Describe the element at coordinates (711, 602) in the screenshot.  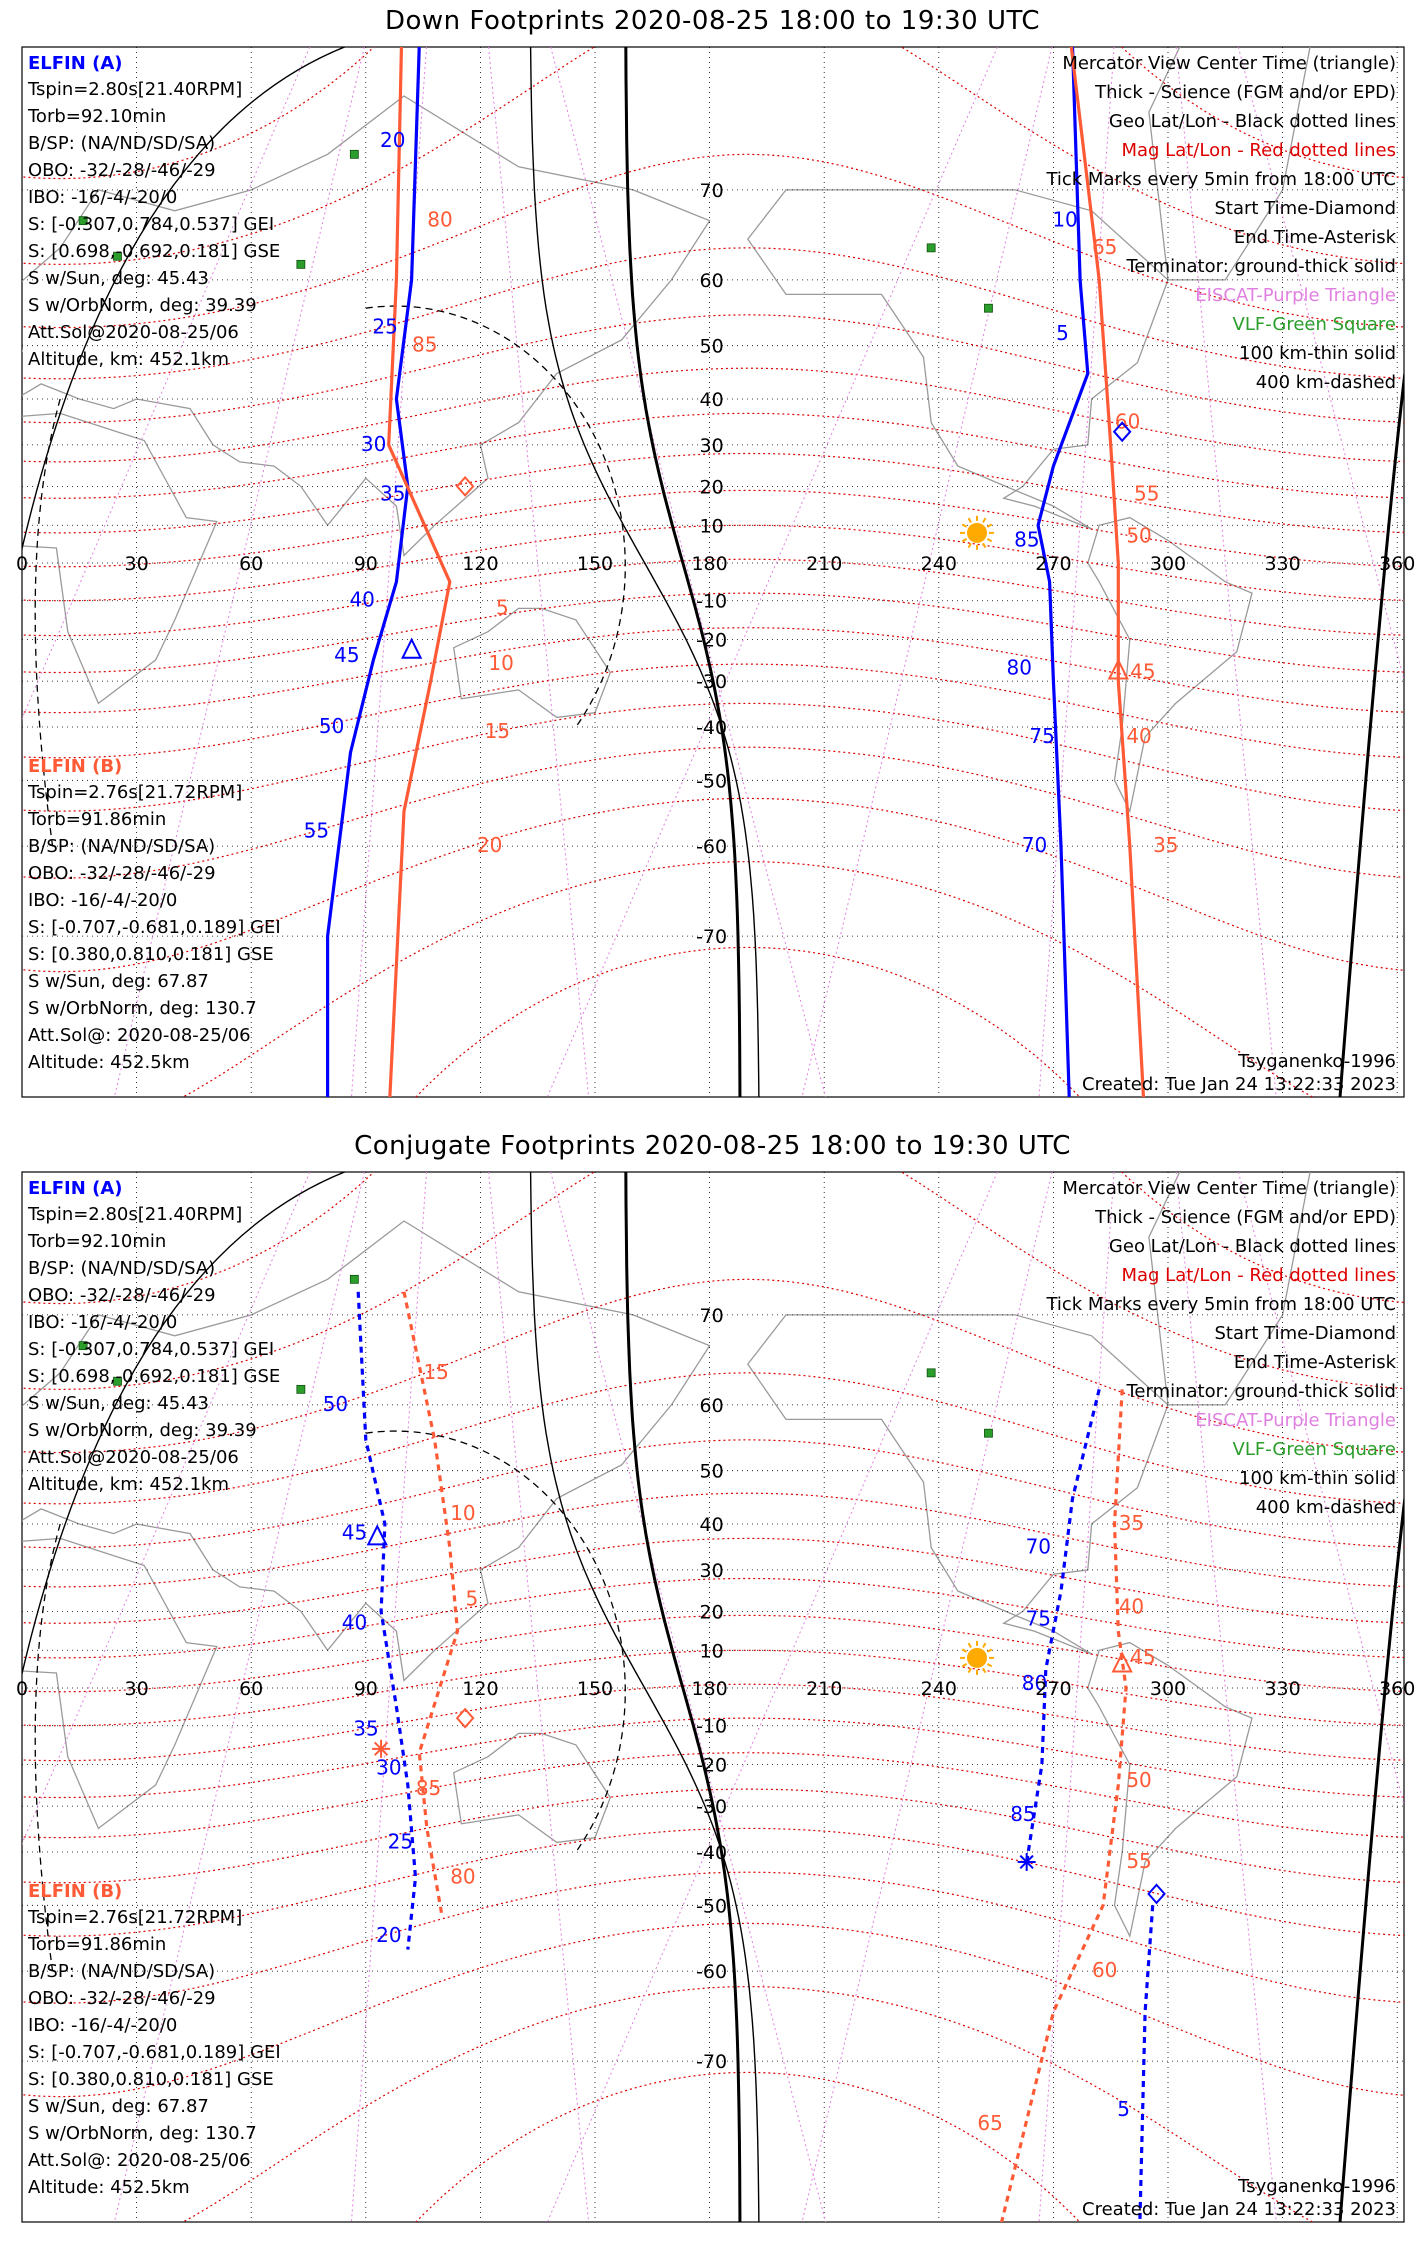
I see `latitude-label: -10` at that location.